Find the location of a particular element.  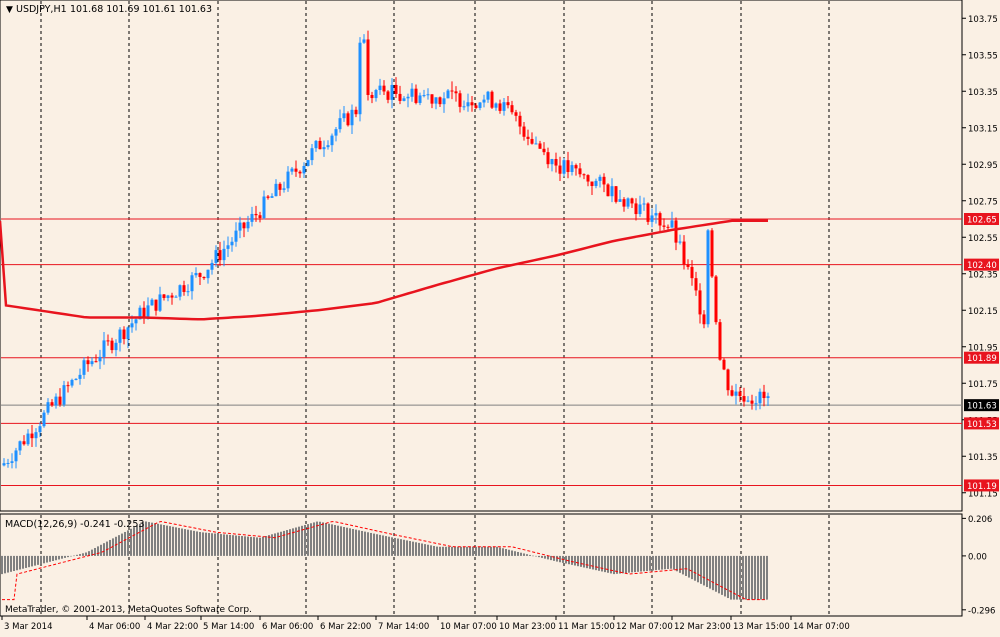

price-level-tag is located at coordinates (981, 423).